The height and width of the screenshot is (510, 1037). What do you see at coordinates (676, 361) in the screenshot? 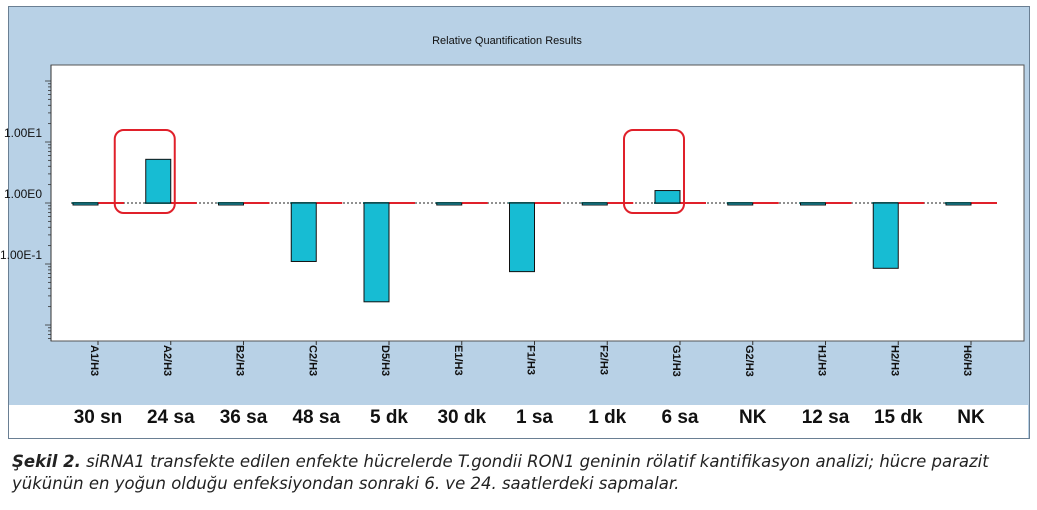
I see `x-tick-label: G1/H3` at bounding box center [676, 361].